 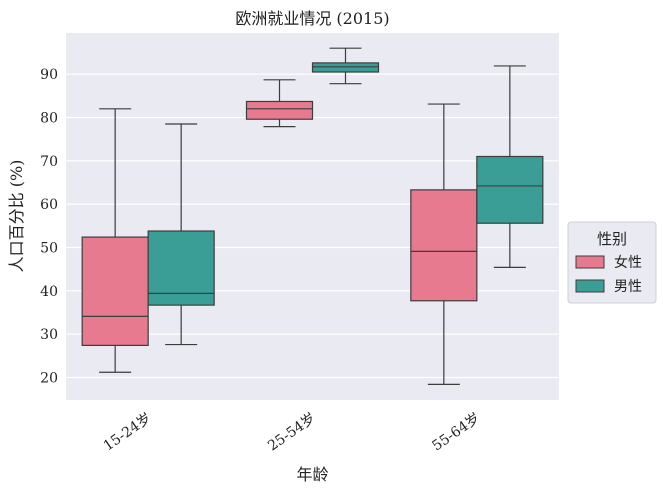 I want to click on y-tick-label: 70, so click(x=49, y=162).